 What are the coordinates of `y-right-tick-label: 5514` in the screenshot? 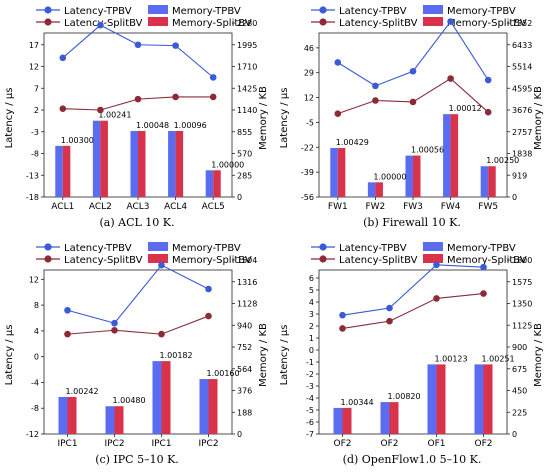 It's located at (522, 67).